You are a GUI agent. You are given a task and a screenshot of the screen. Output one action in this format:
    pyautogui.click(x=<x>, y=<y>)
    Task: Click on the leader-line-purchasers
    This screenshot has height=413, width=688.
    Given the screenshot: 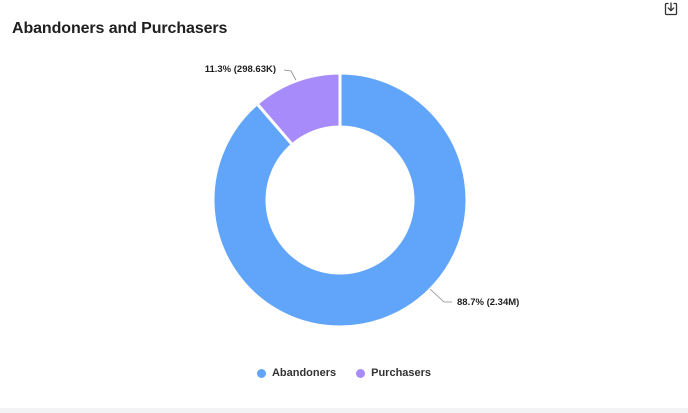 What is the action you would take?
    pyautogui.click(x=290, y=75)
    